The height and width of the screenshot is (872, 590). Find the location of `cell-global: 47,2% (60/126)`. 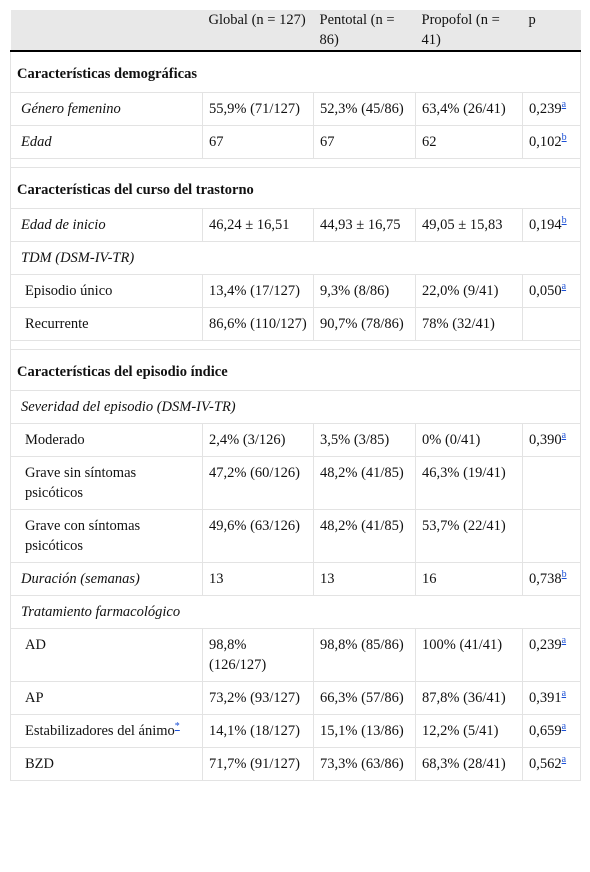

cell-global: 47,2% (60/126) is located at coordinates (258, 483).